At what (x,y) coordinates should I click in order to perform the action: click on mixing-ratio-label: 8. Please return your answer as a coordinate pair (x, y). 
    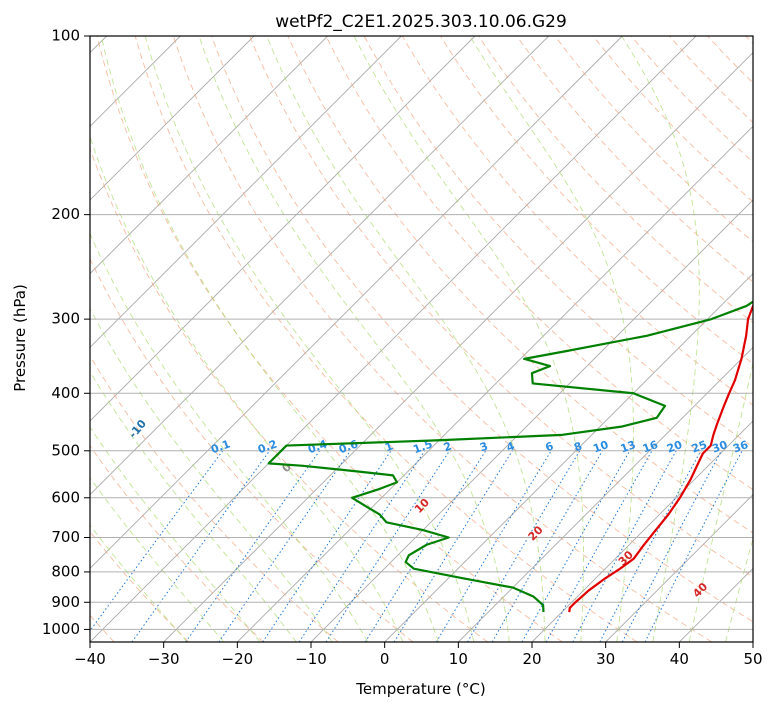
    Looking at the image, I should click on (578, 446).